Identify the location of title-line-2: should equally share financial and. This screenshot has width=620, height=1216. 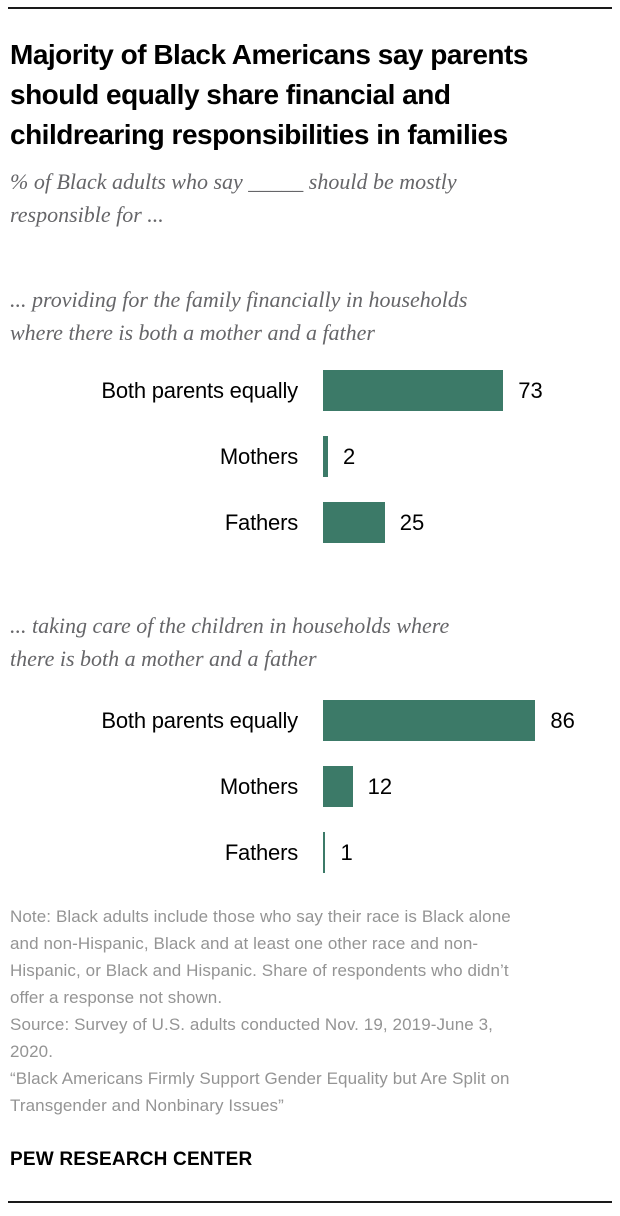
(230, 94).